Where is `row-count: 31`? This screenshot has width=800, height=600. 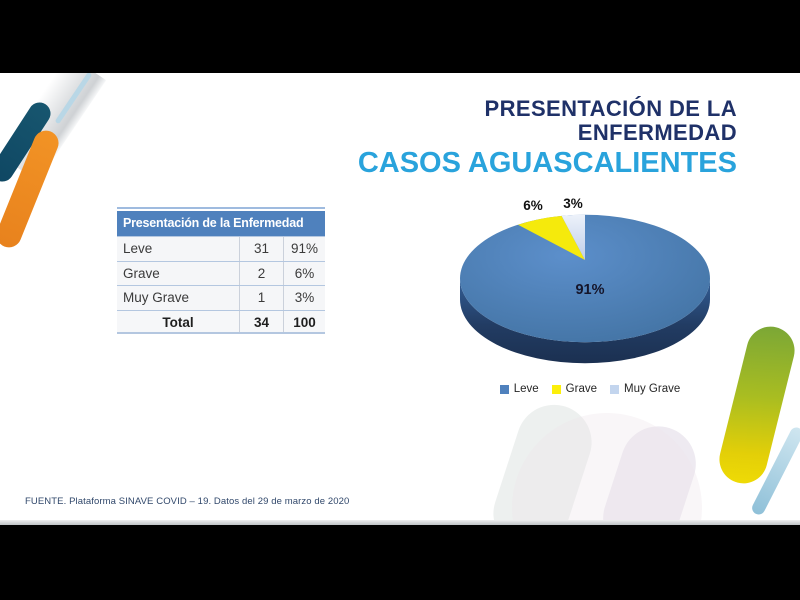
row-count: 31 is located at coordinates (262, 249).